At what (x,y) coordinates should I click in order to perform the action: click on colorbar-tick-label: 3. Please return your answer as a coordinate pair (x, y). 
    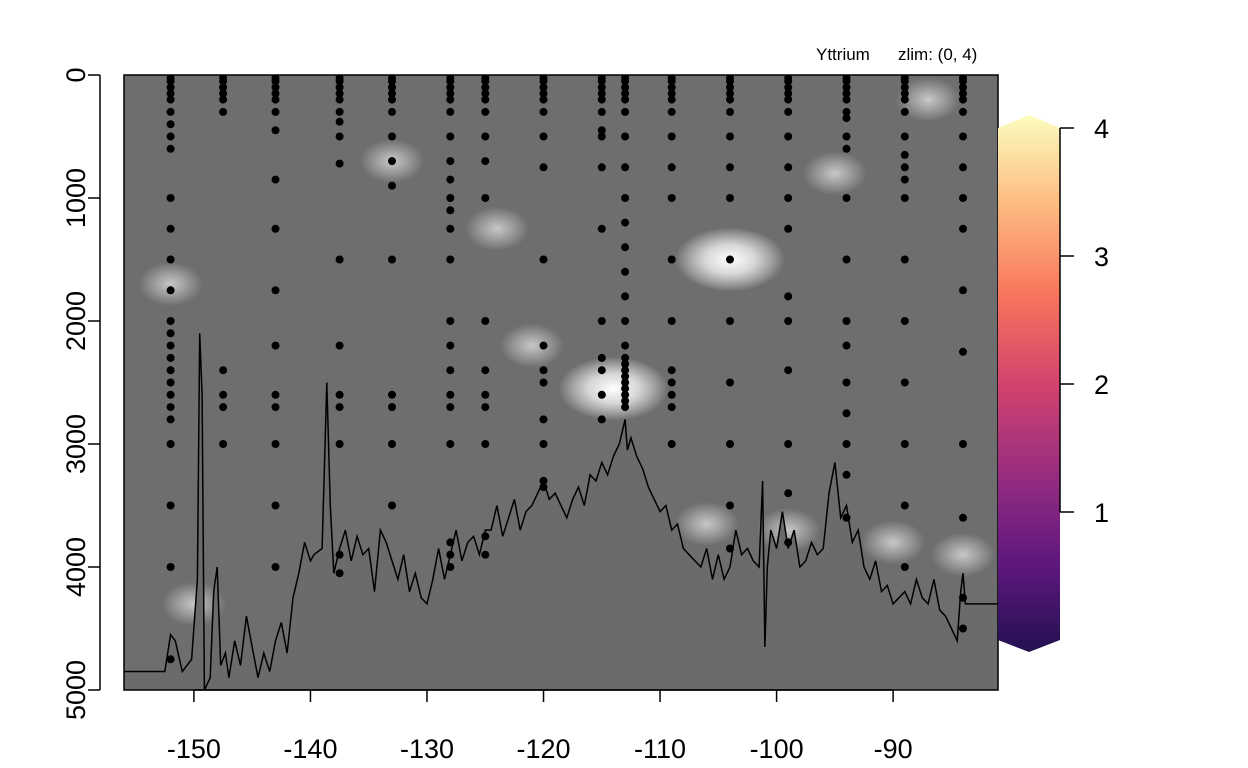
    Looking at the image, I should click on (1101, 257).